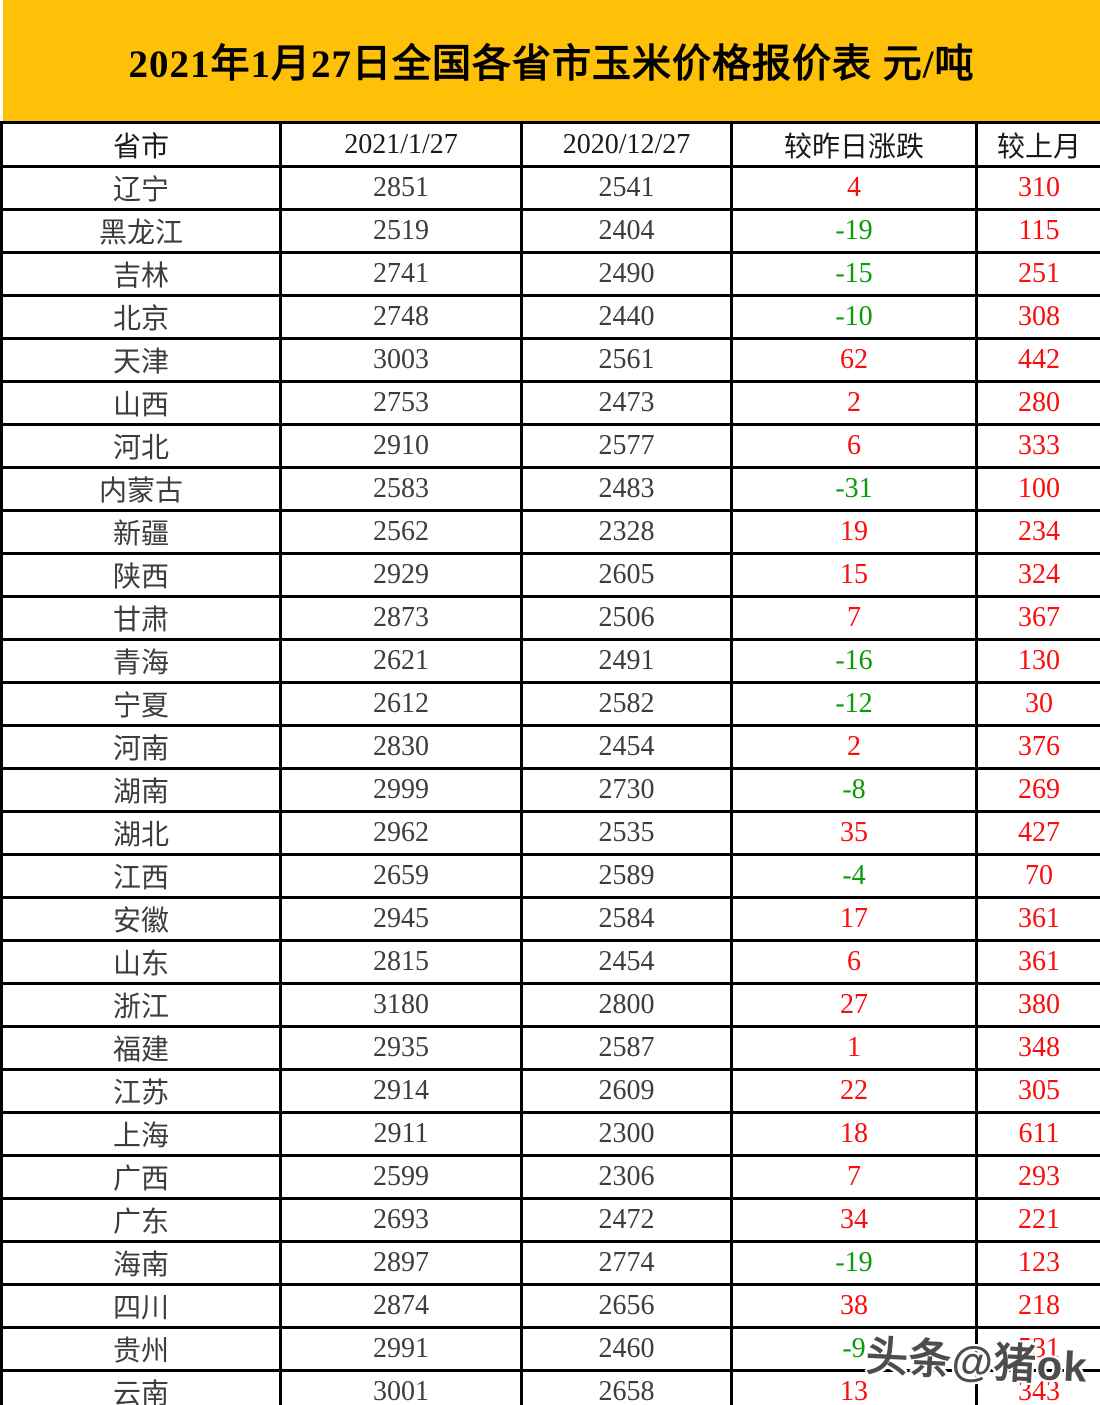  What do you see at coordinates (626, 790) in the screenshot?
I see `price-prev-cell: 2730` at bounding box center [626, 790].